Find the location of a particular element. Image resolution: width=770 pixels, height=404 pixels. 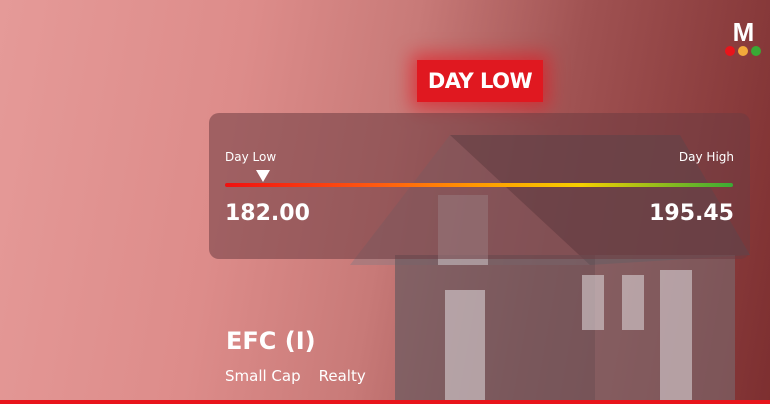

logo-dot-orange is located at coordinates (743, 51).